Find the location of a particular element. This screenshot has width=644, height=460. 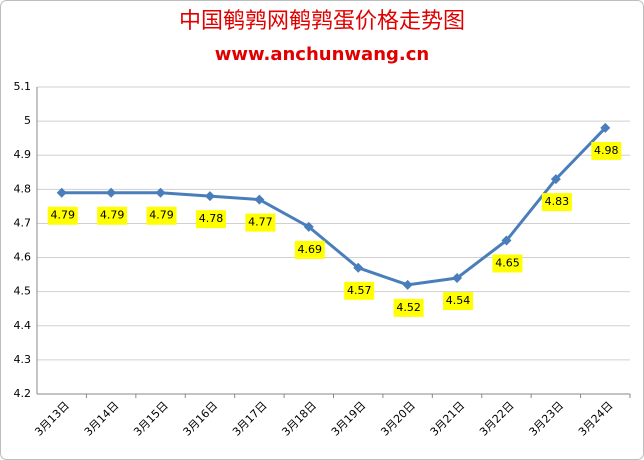

data-label: 4.78 is located at coordinates (211, 218).